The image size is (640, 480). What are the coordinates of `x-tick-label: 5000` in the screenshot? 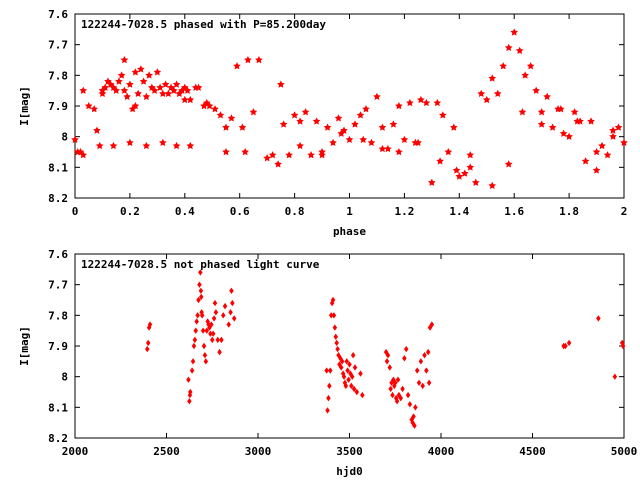 It's located at (624, 451).